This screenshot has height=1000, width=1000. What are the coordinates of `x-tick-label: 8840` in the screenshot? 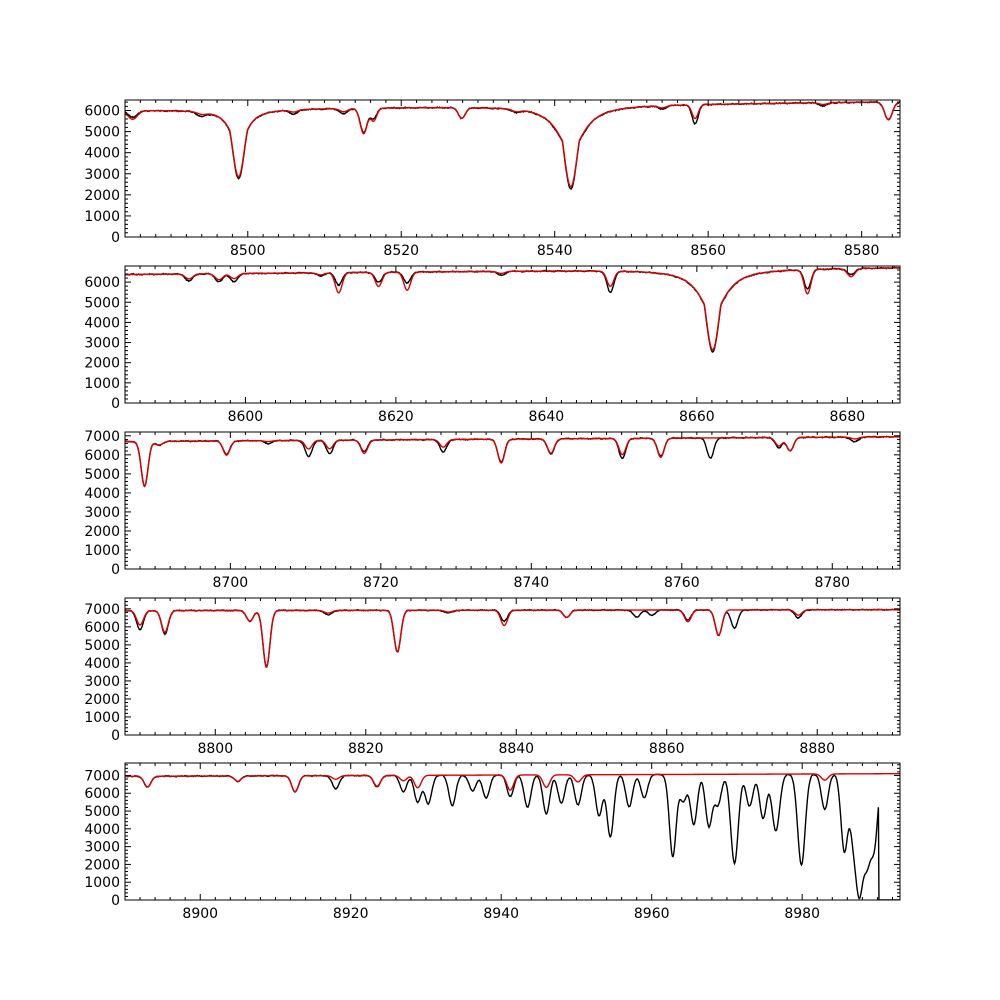 It's located at (516, 749).